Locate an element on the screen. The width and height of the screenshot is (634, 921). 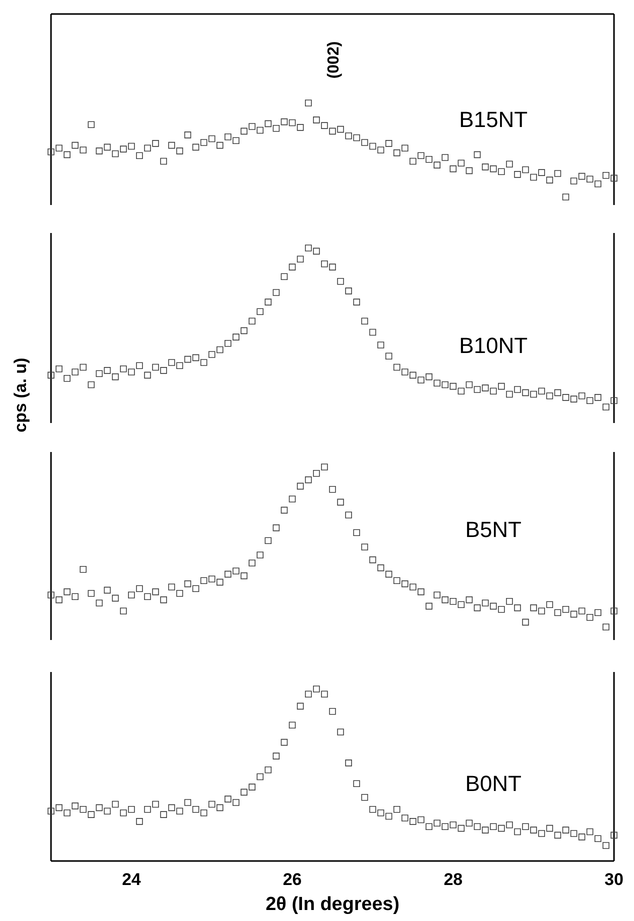
series-label: B0NT is located at coordinates (493, 783).